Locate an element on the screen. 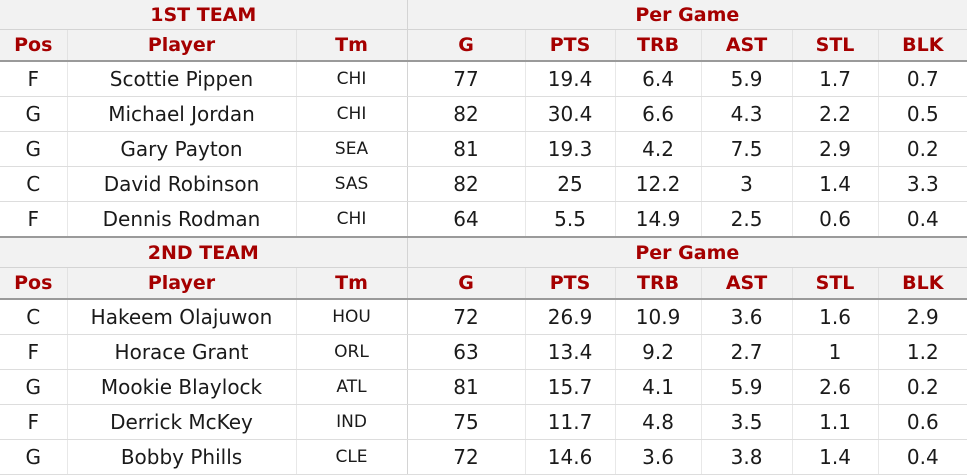 The width and height of the screenshot is (967, 475). cell-player: David Robinson is located at coordinates (181, 184).